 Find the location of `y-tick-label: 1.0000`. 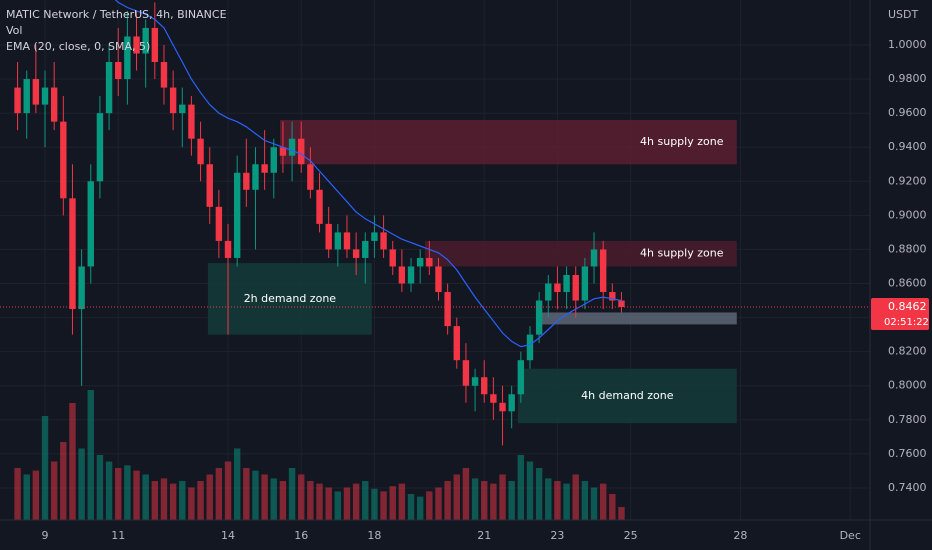

y-tick-label: 1.0000 is located at coordinates (907, 44).